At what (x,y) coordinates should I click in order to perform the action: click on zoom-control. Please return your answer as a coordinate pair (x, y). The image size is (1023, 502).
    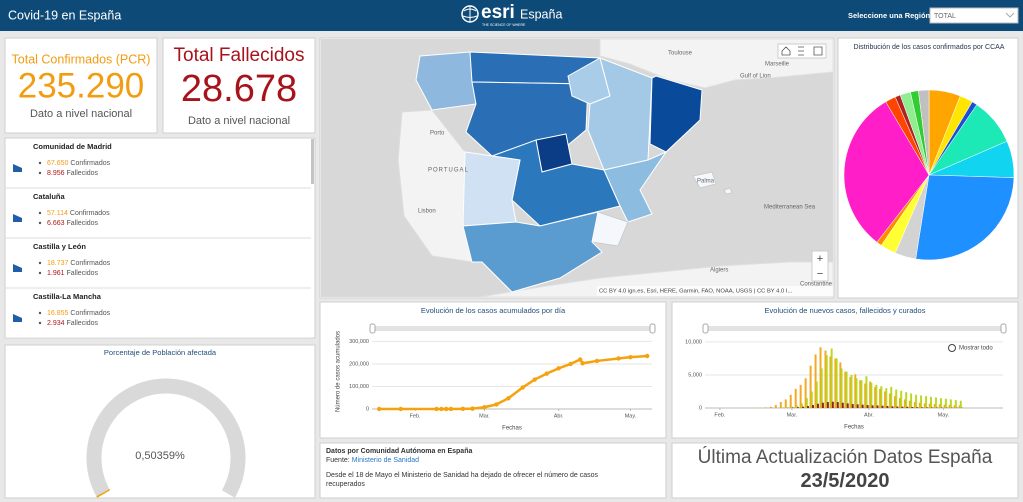
    Looking at the image, I should click on (820, 266).